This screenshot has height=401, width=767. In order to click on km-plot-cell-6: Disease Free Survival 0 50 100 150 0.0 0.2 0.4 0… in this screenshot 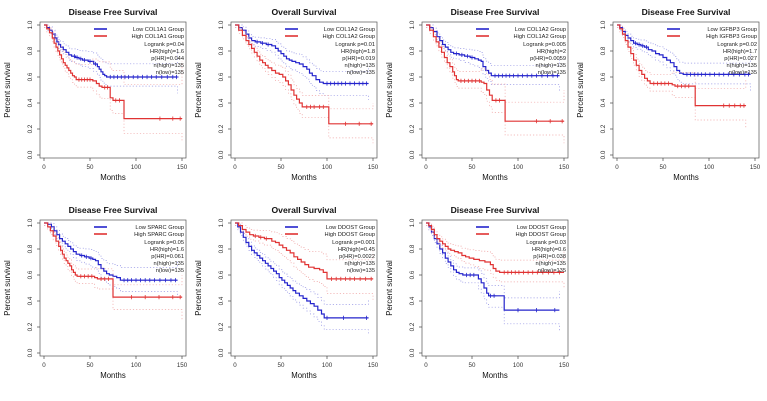, I will do `click(477, 299)`.